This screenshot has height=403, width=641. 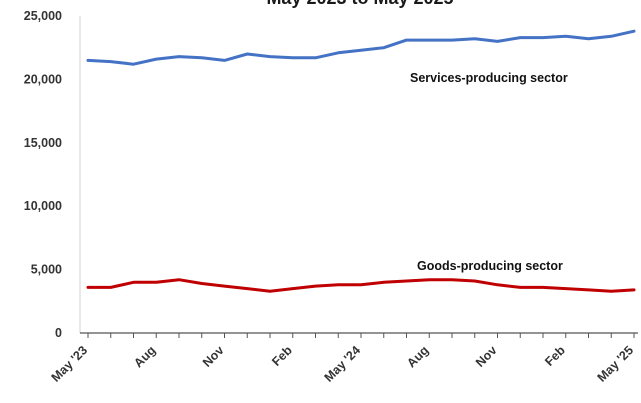 What do you see at coordinates (343, 364) in the screenshot?
I see `x-tick-label: May '24` at bounding box center [343, 364].